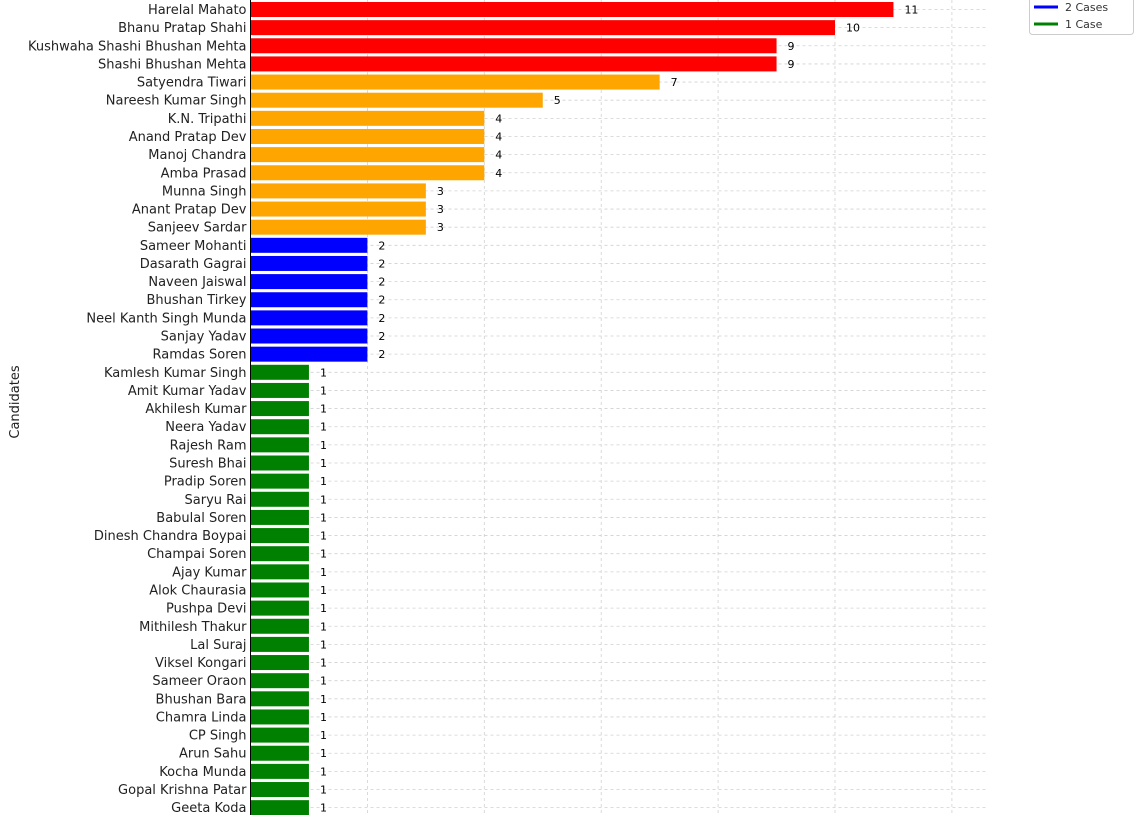  I want to click on category-label: Harelal Mahato, so click(197, 10).